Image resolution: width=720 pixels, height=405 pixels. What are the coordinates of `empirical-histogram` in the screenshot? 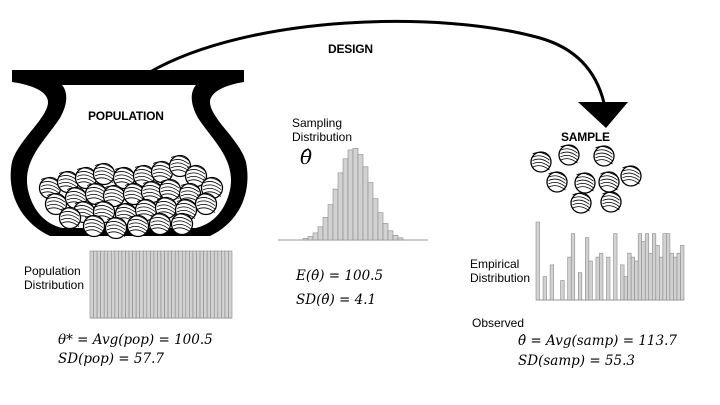 It's located at (610, 261).